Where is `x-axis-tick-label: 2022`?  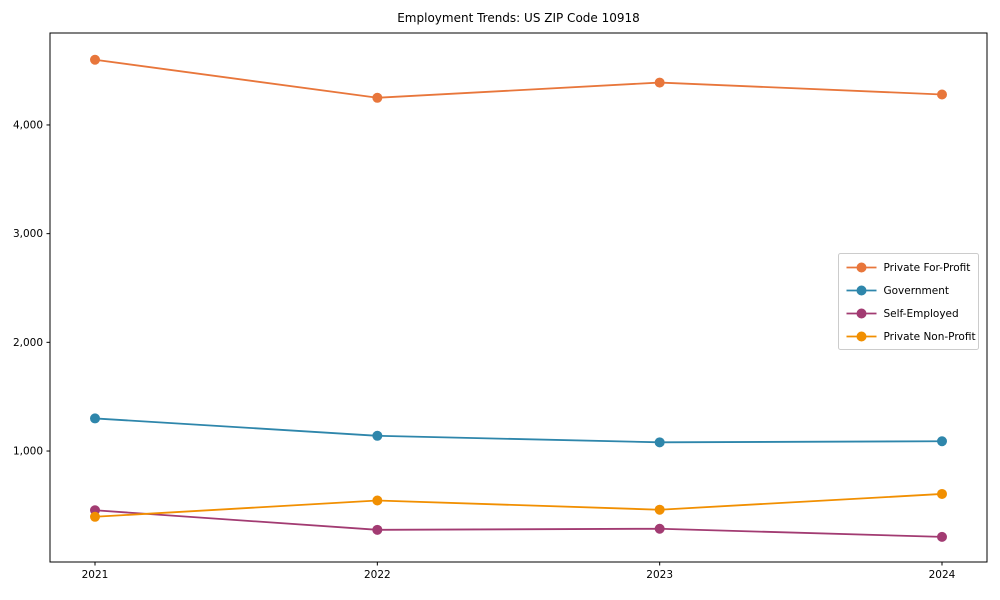 x-axis-tick-label: 2022 is located at coordinates (377, 575).